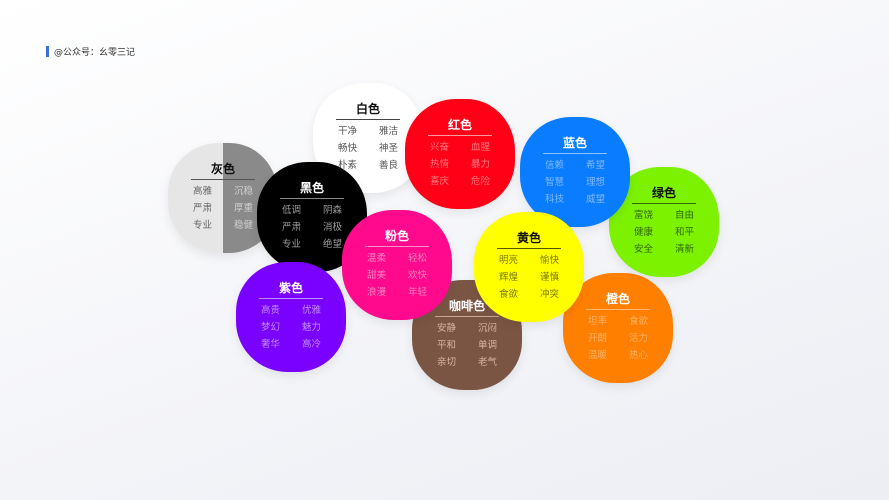  What do you see at coordinates (311, 310) in the screenshot?
I see `keyword: 优雅` at bounding box center [311, 310].